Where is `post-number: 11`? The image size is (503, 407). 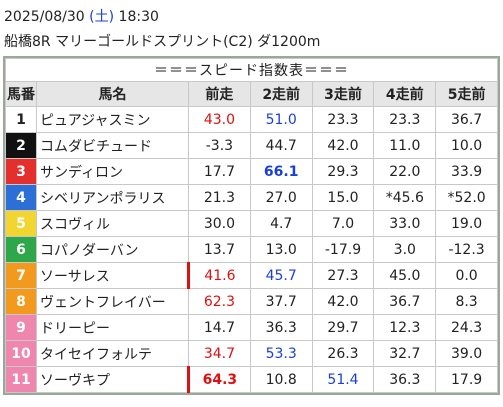
post-number: 11 is located at coordinates (21, 379).